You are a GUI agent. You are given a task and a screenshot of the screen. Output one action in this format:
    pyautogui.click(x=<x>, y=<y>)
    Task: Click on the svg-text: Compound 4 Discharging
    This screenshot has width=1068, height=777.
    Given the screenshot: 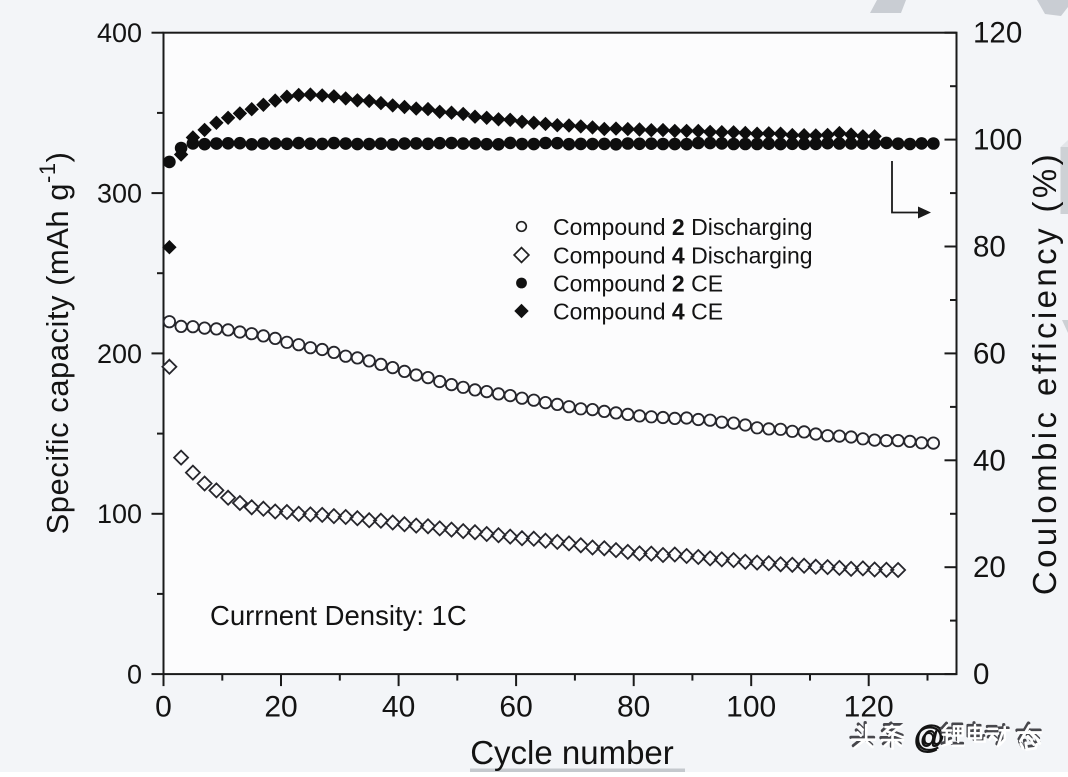 What is the action you would take?
    pyautogui.click(x=683, y=255)
    